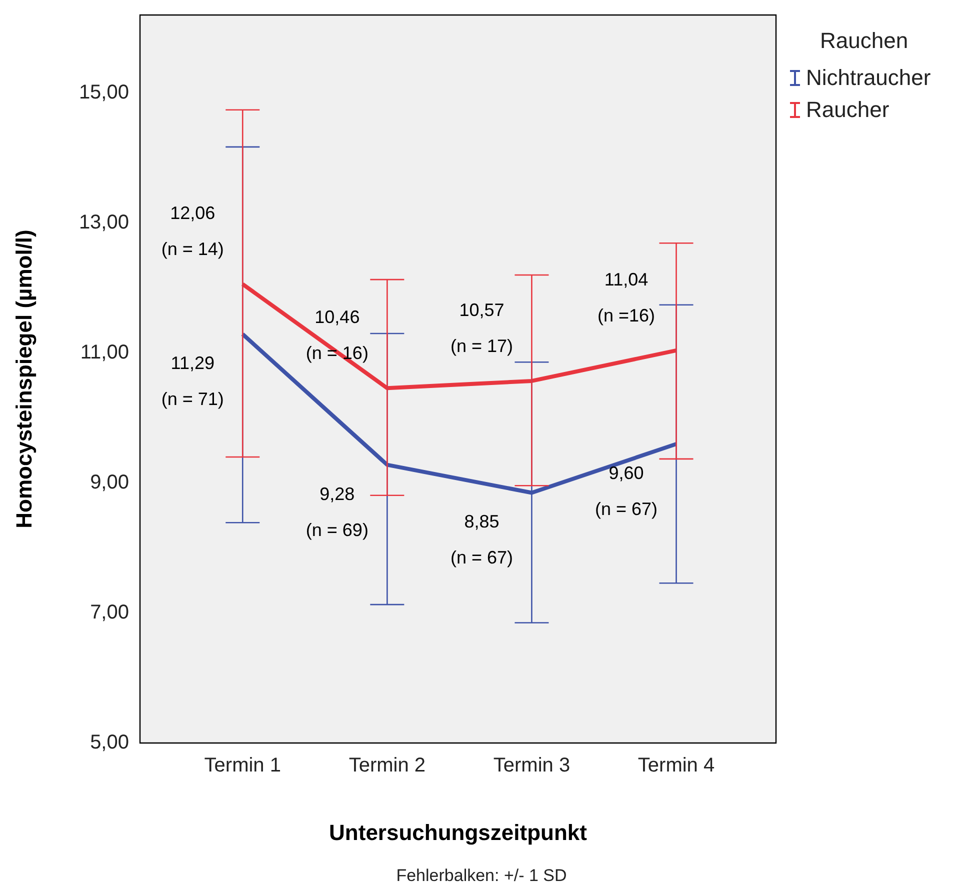 This screenshot has width=963, height=891. I want to click on text: Fehlerbalken: +/- 1 SD, so click(481, 876).